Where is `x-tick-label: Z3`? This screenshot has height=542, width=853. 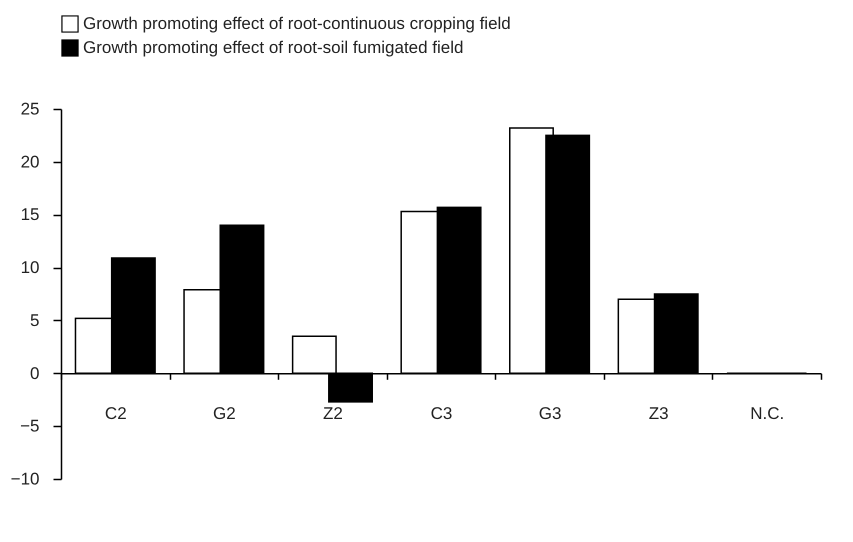
x-tick-label: Z3 is located at coordinates (658, 413).